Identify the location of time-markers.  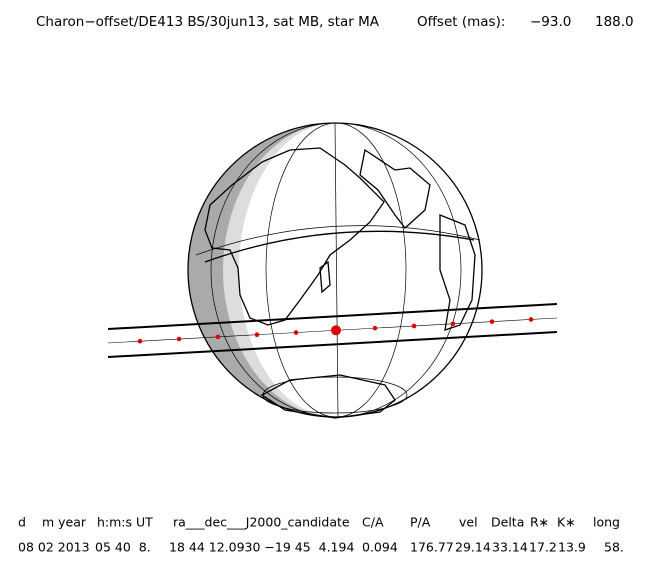
(335, 330).